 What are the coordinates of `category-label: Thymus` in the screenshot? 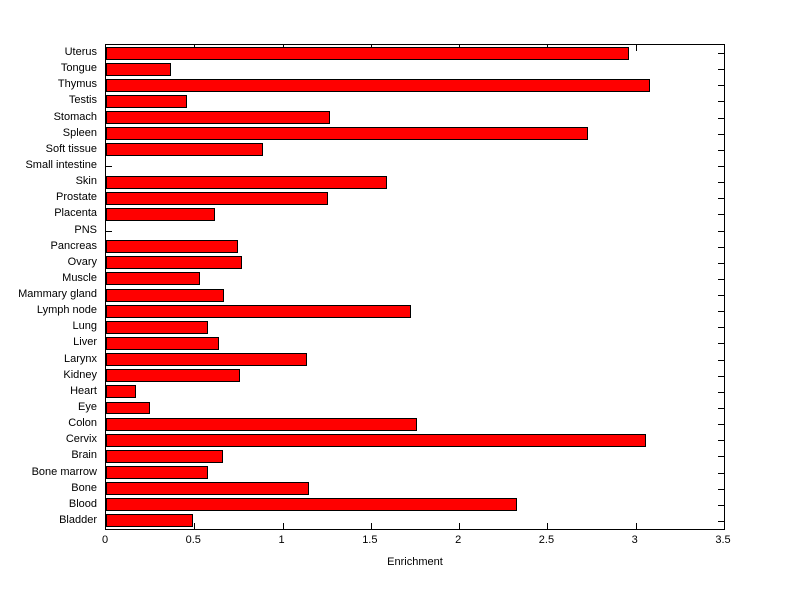 It's located at (77, 84).